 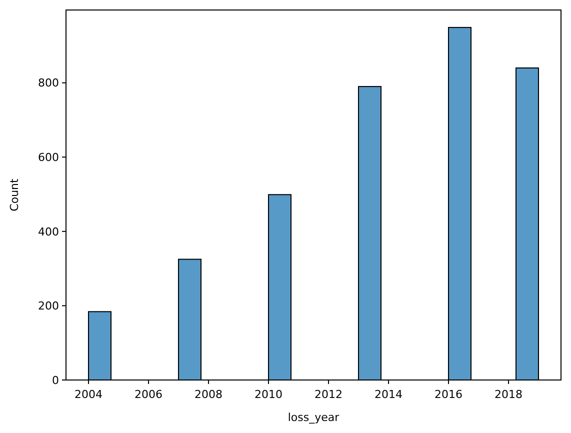 I want to click on x-tick-label: 2010, so click(x=268, y=394).